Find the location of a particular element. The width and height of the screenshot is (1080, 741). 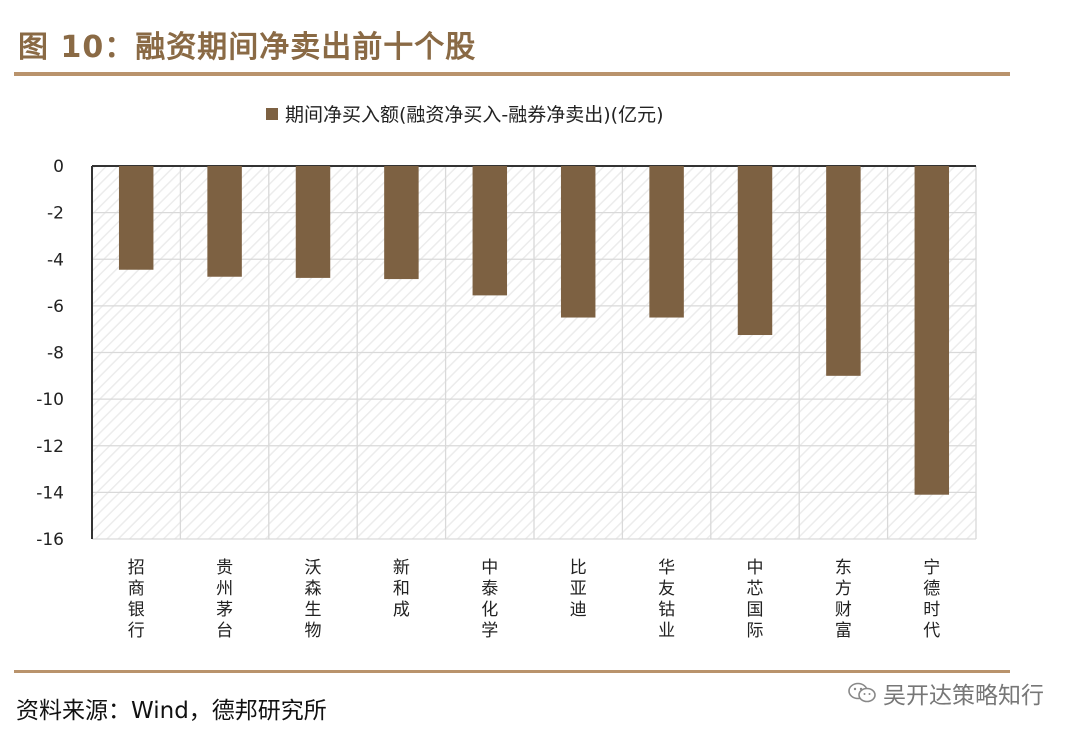

wechat-icon is located at coordinates (862, 692).